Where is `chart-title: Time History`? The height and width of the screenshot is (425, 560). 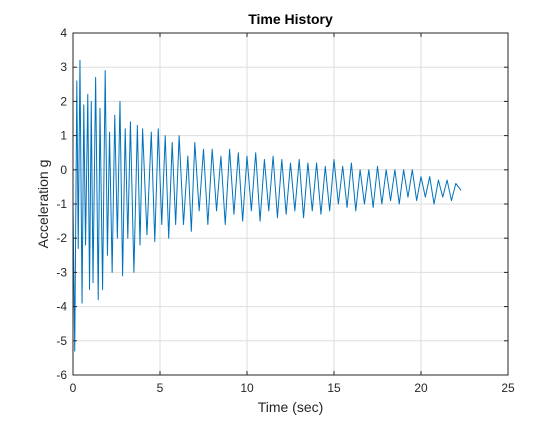
chart-title: Time History is located at coordinates (290, 19).